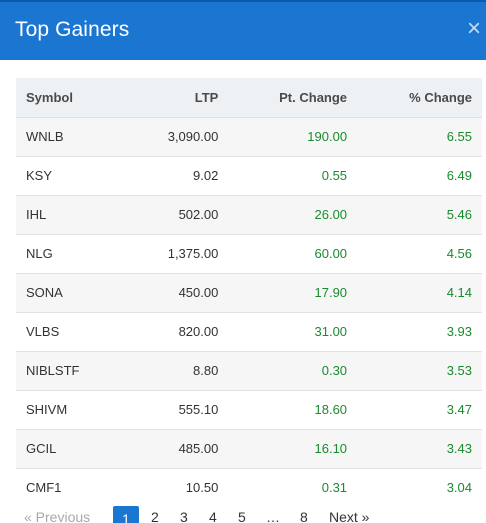 This screenshot has width=486, height=523. I want to click on cell-pt-change: 18.60, so click(293, 409).